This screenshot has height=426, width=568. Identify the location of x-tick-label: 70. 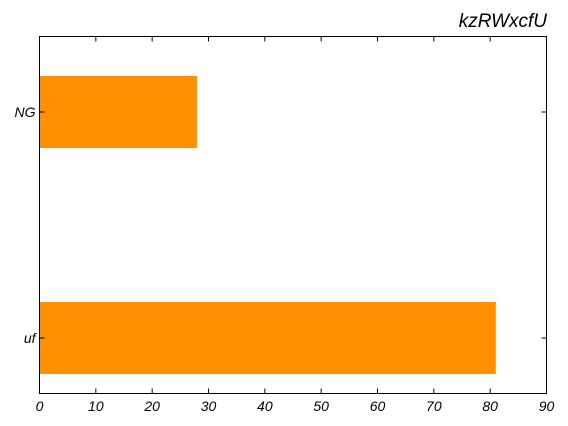
(434, 406).